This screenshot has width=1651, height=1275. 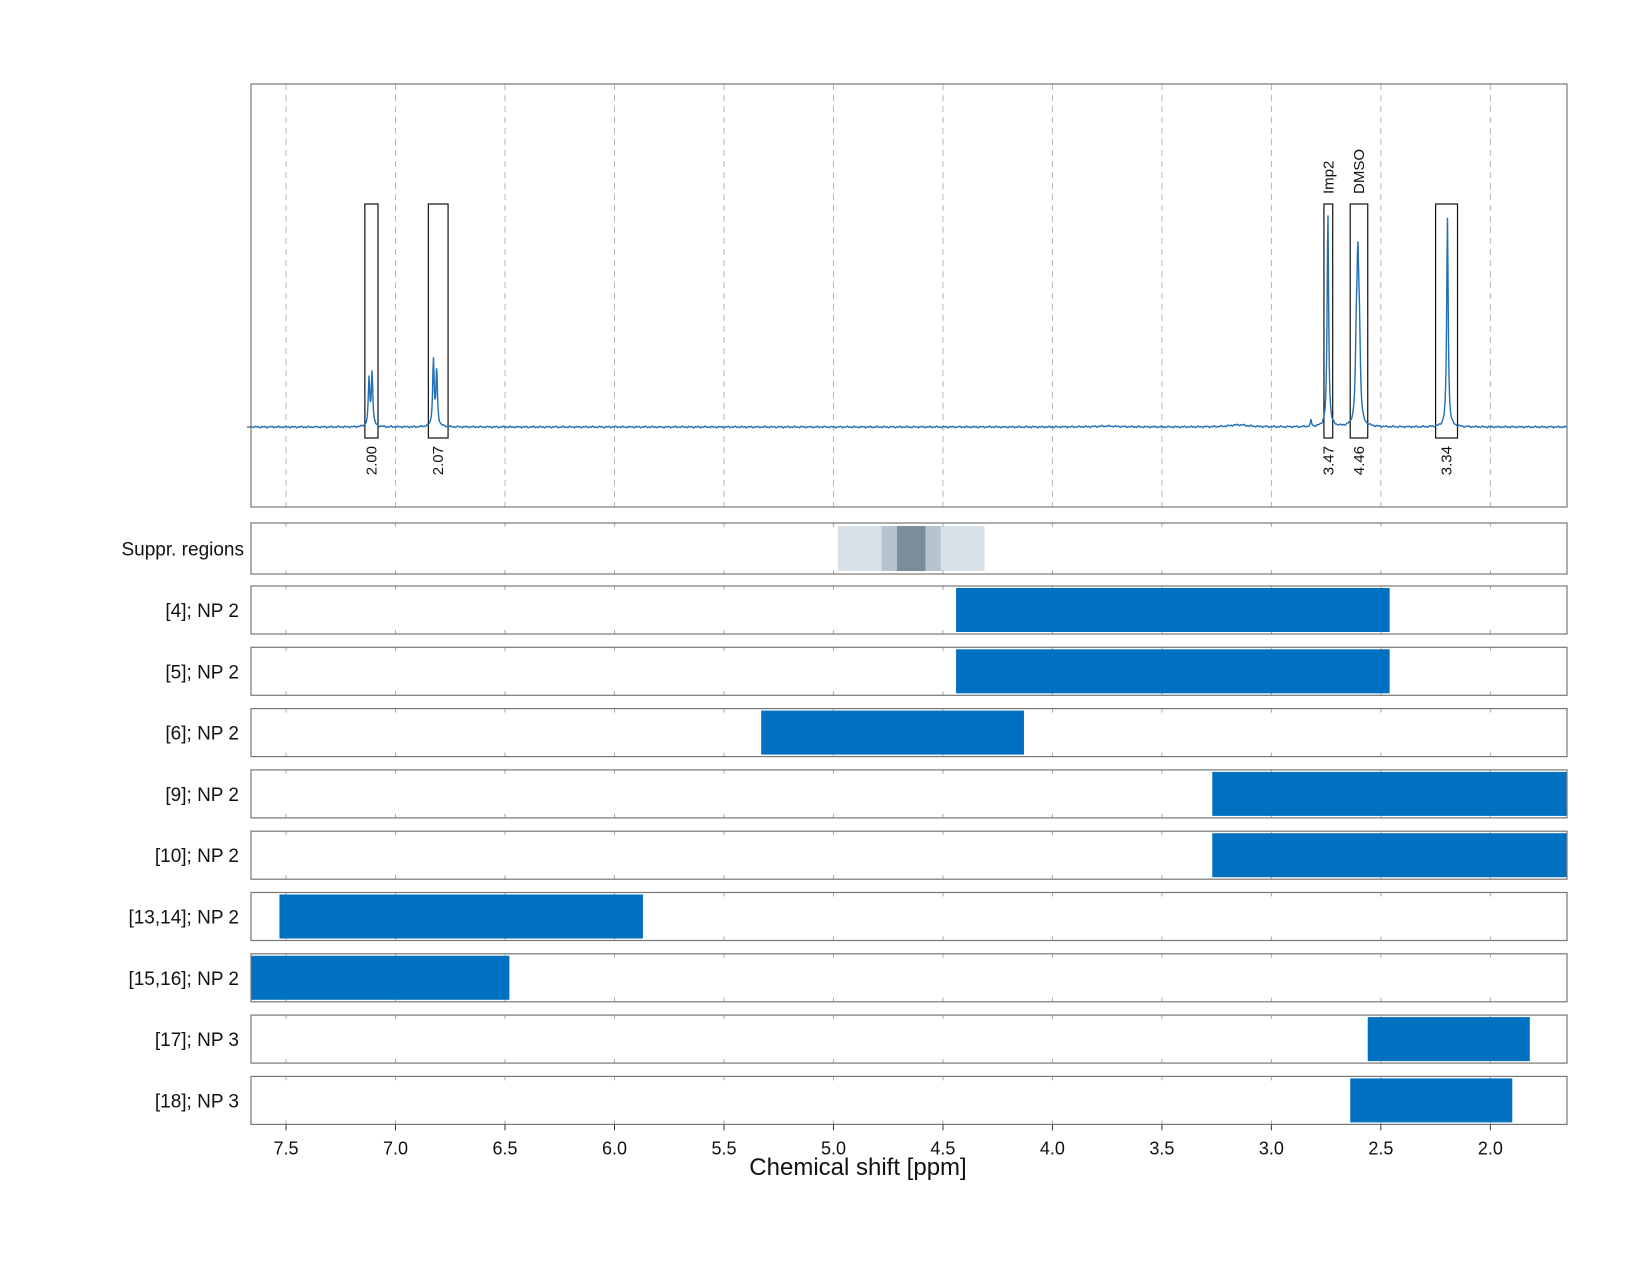 I want to click on suppressed-band, so click(x=911, y=548).